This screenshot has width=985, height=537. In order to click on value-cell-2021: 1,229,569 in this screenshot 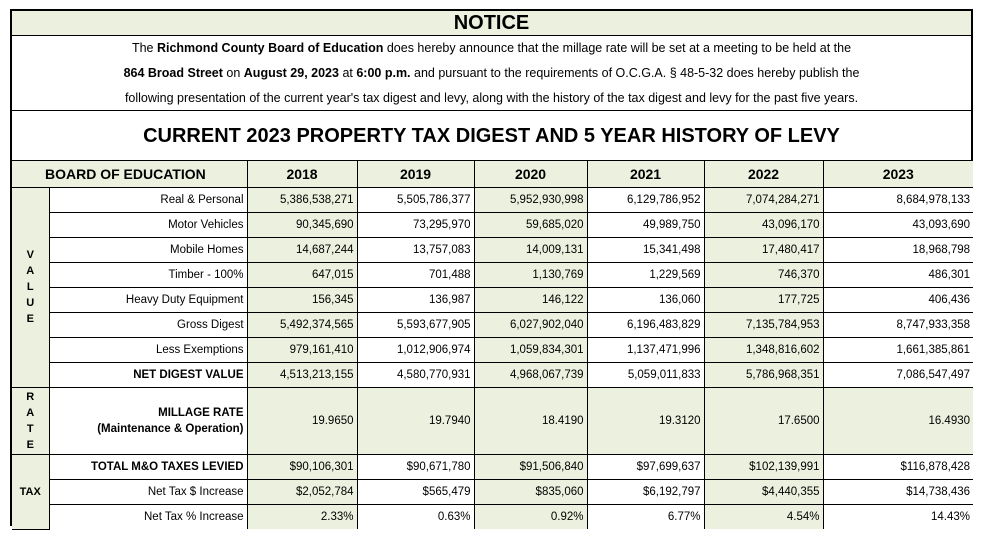, I will do `click(645, 274)`.